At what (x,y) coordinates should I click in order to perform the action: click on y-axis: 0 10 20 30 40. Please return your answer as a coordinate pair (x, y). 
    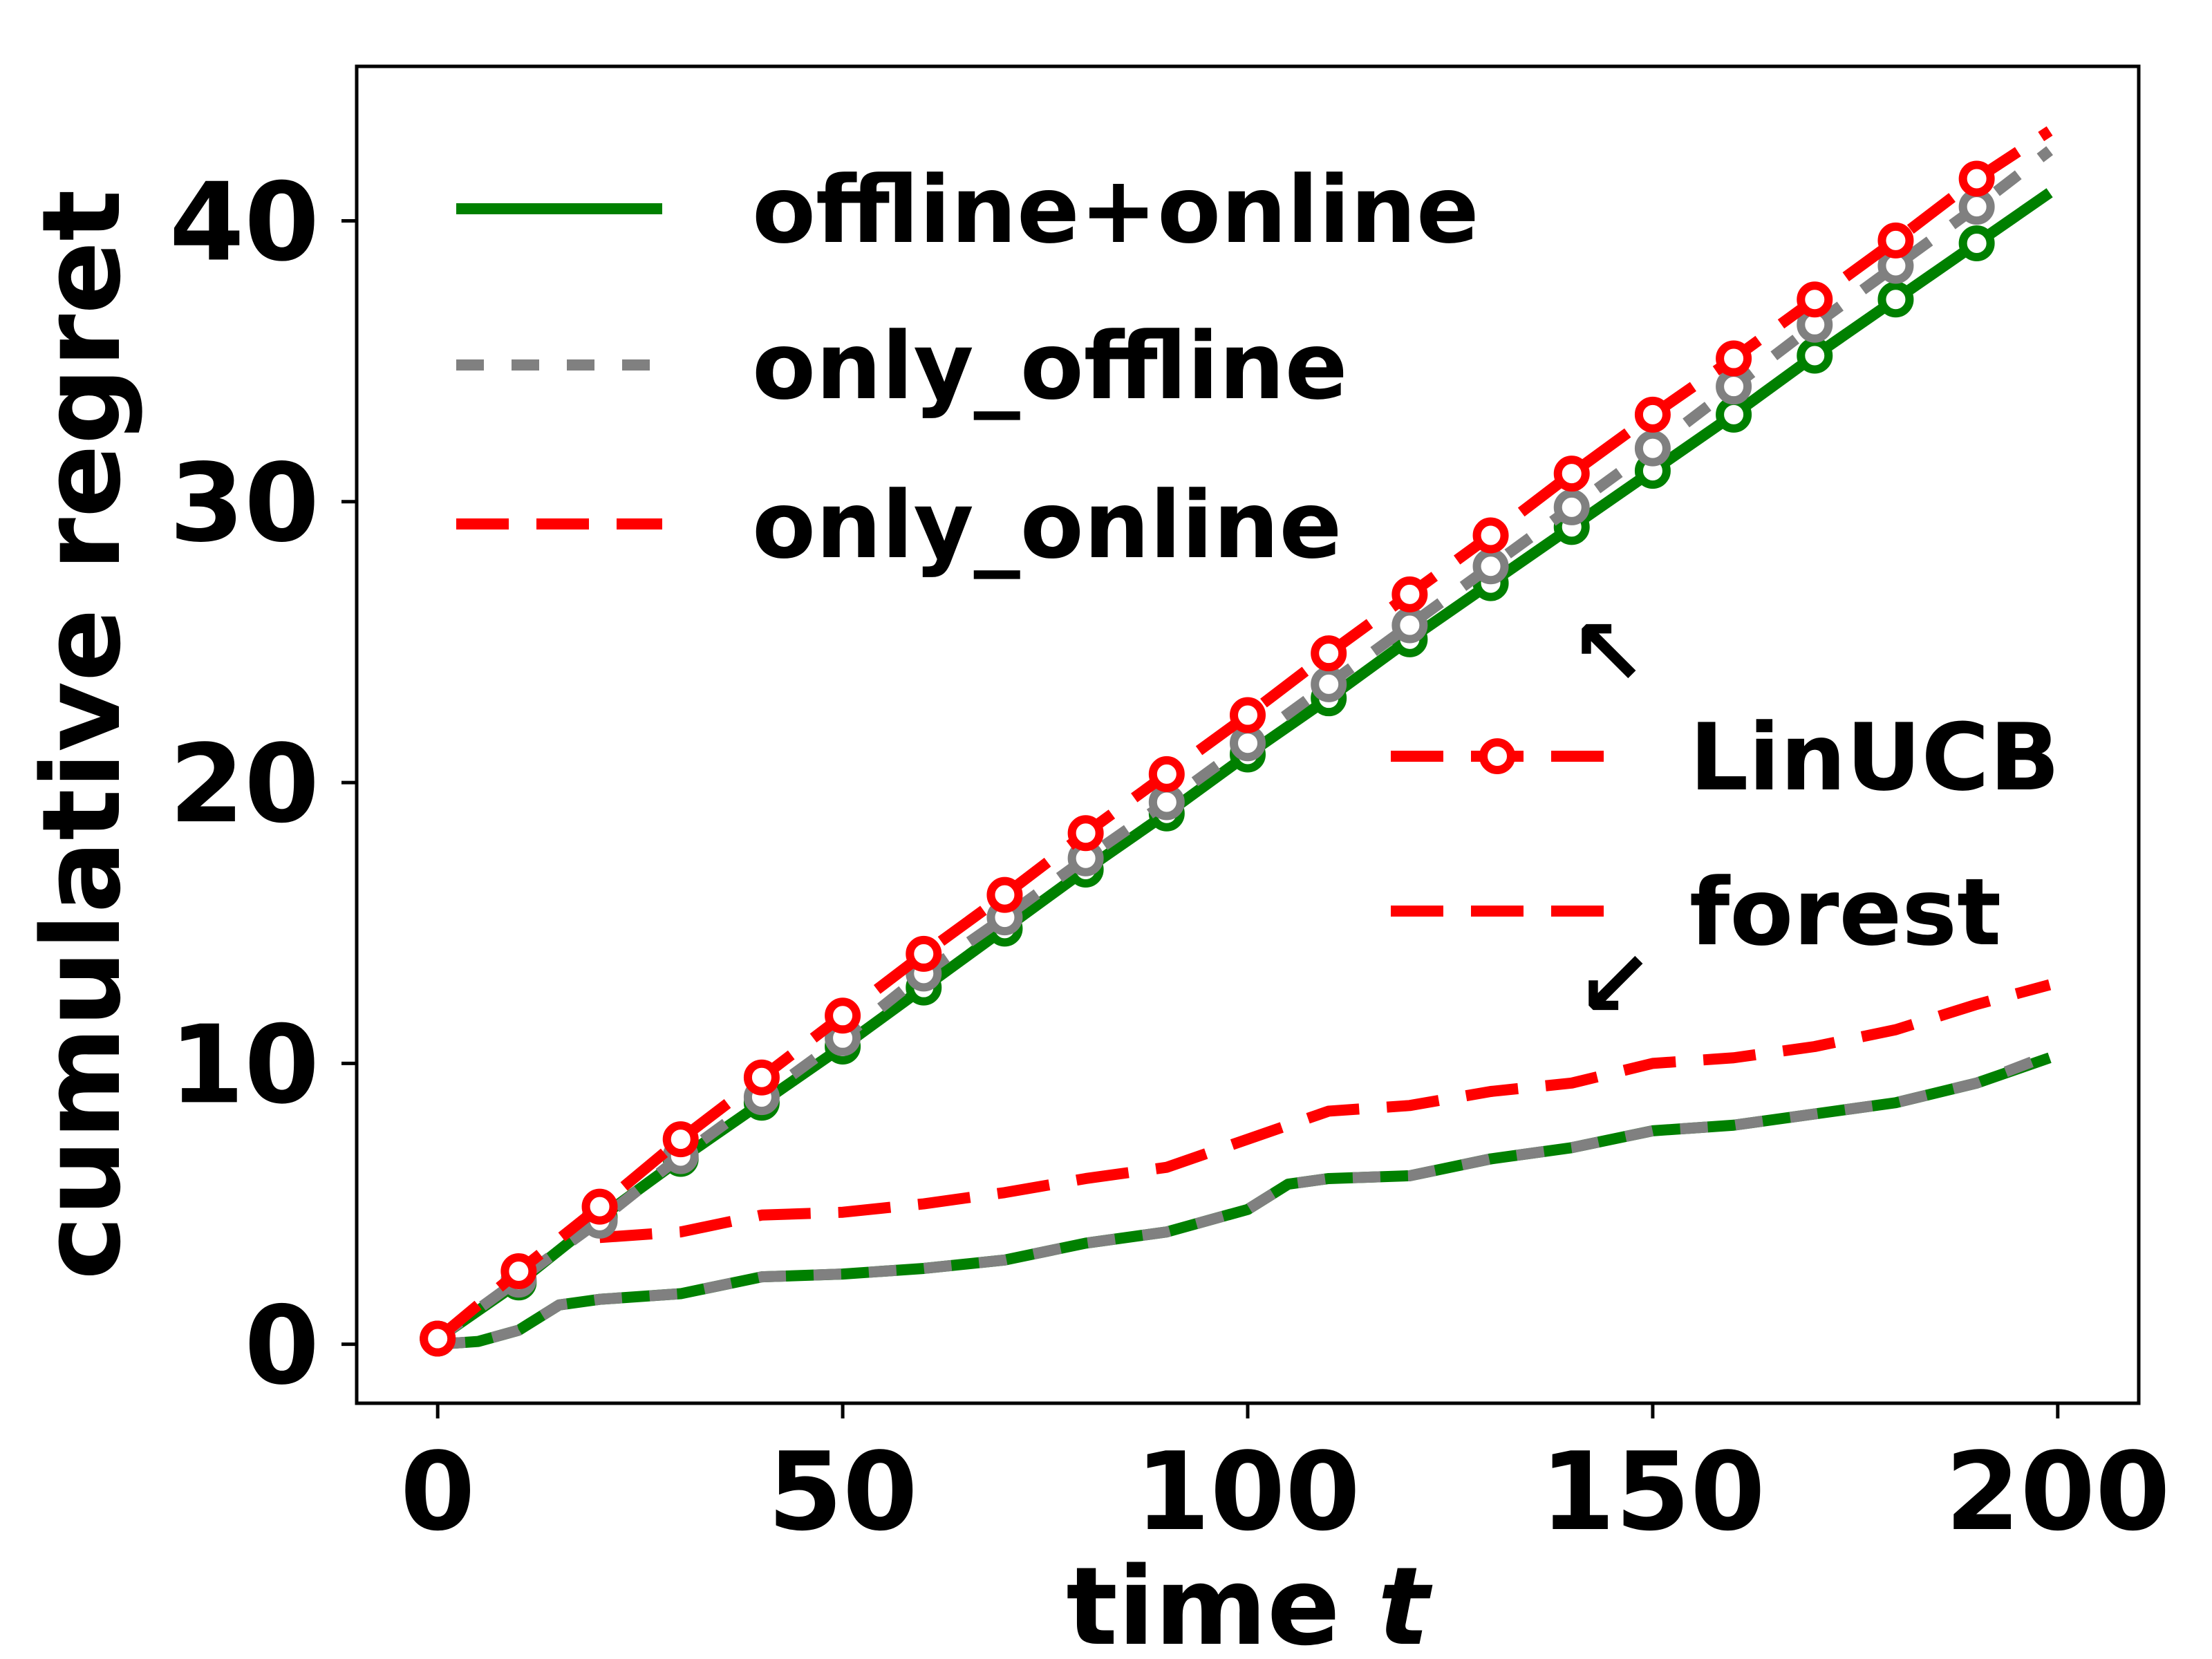
    Looking at the image, I should click on (263, 784).